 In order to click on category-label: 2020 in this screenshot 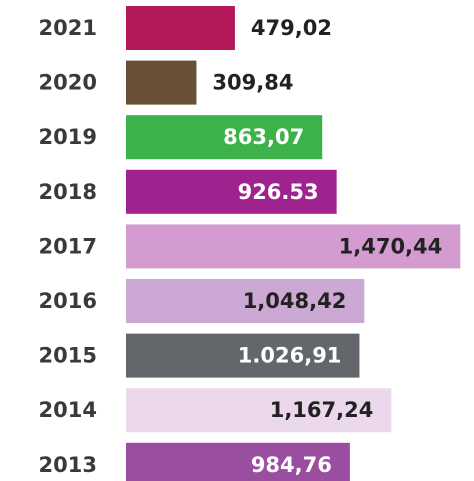, I will do `click(68, 83)`.